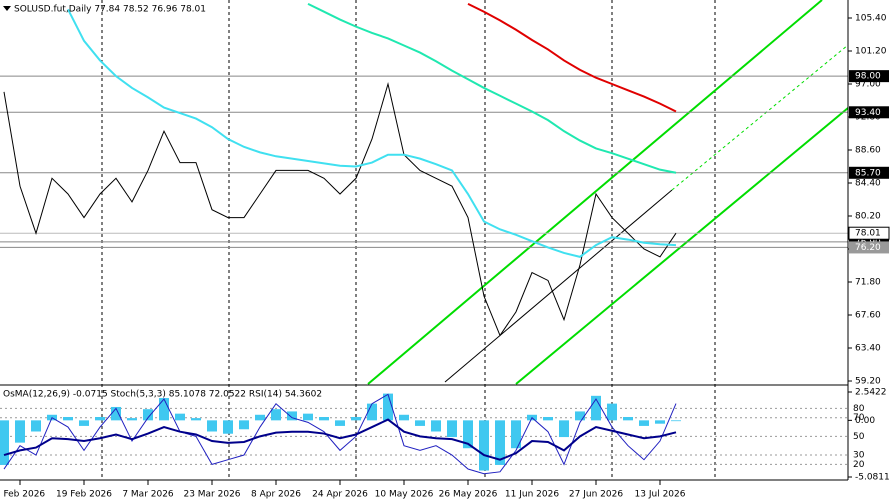 This screenshot has height=504, width=890. I want to click on y-tick-label: 105.40, so click(871, 18).